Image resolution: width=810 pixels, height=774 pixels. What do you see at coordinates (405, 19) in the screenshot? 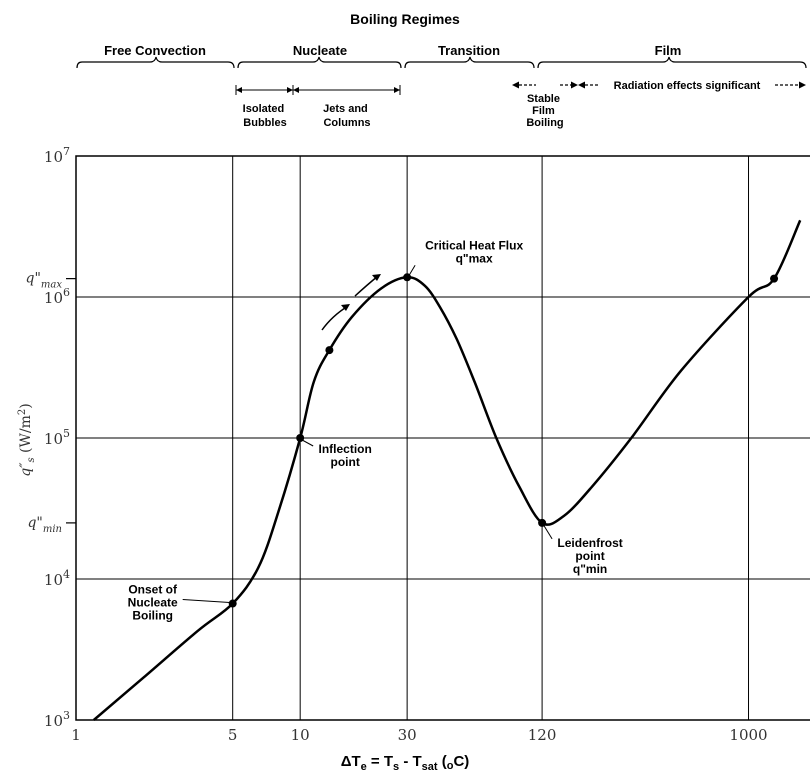
I see `chart-title: Boiling Regimes` at bounding box center [405, 19].